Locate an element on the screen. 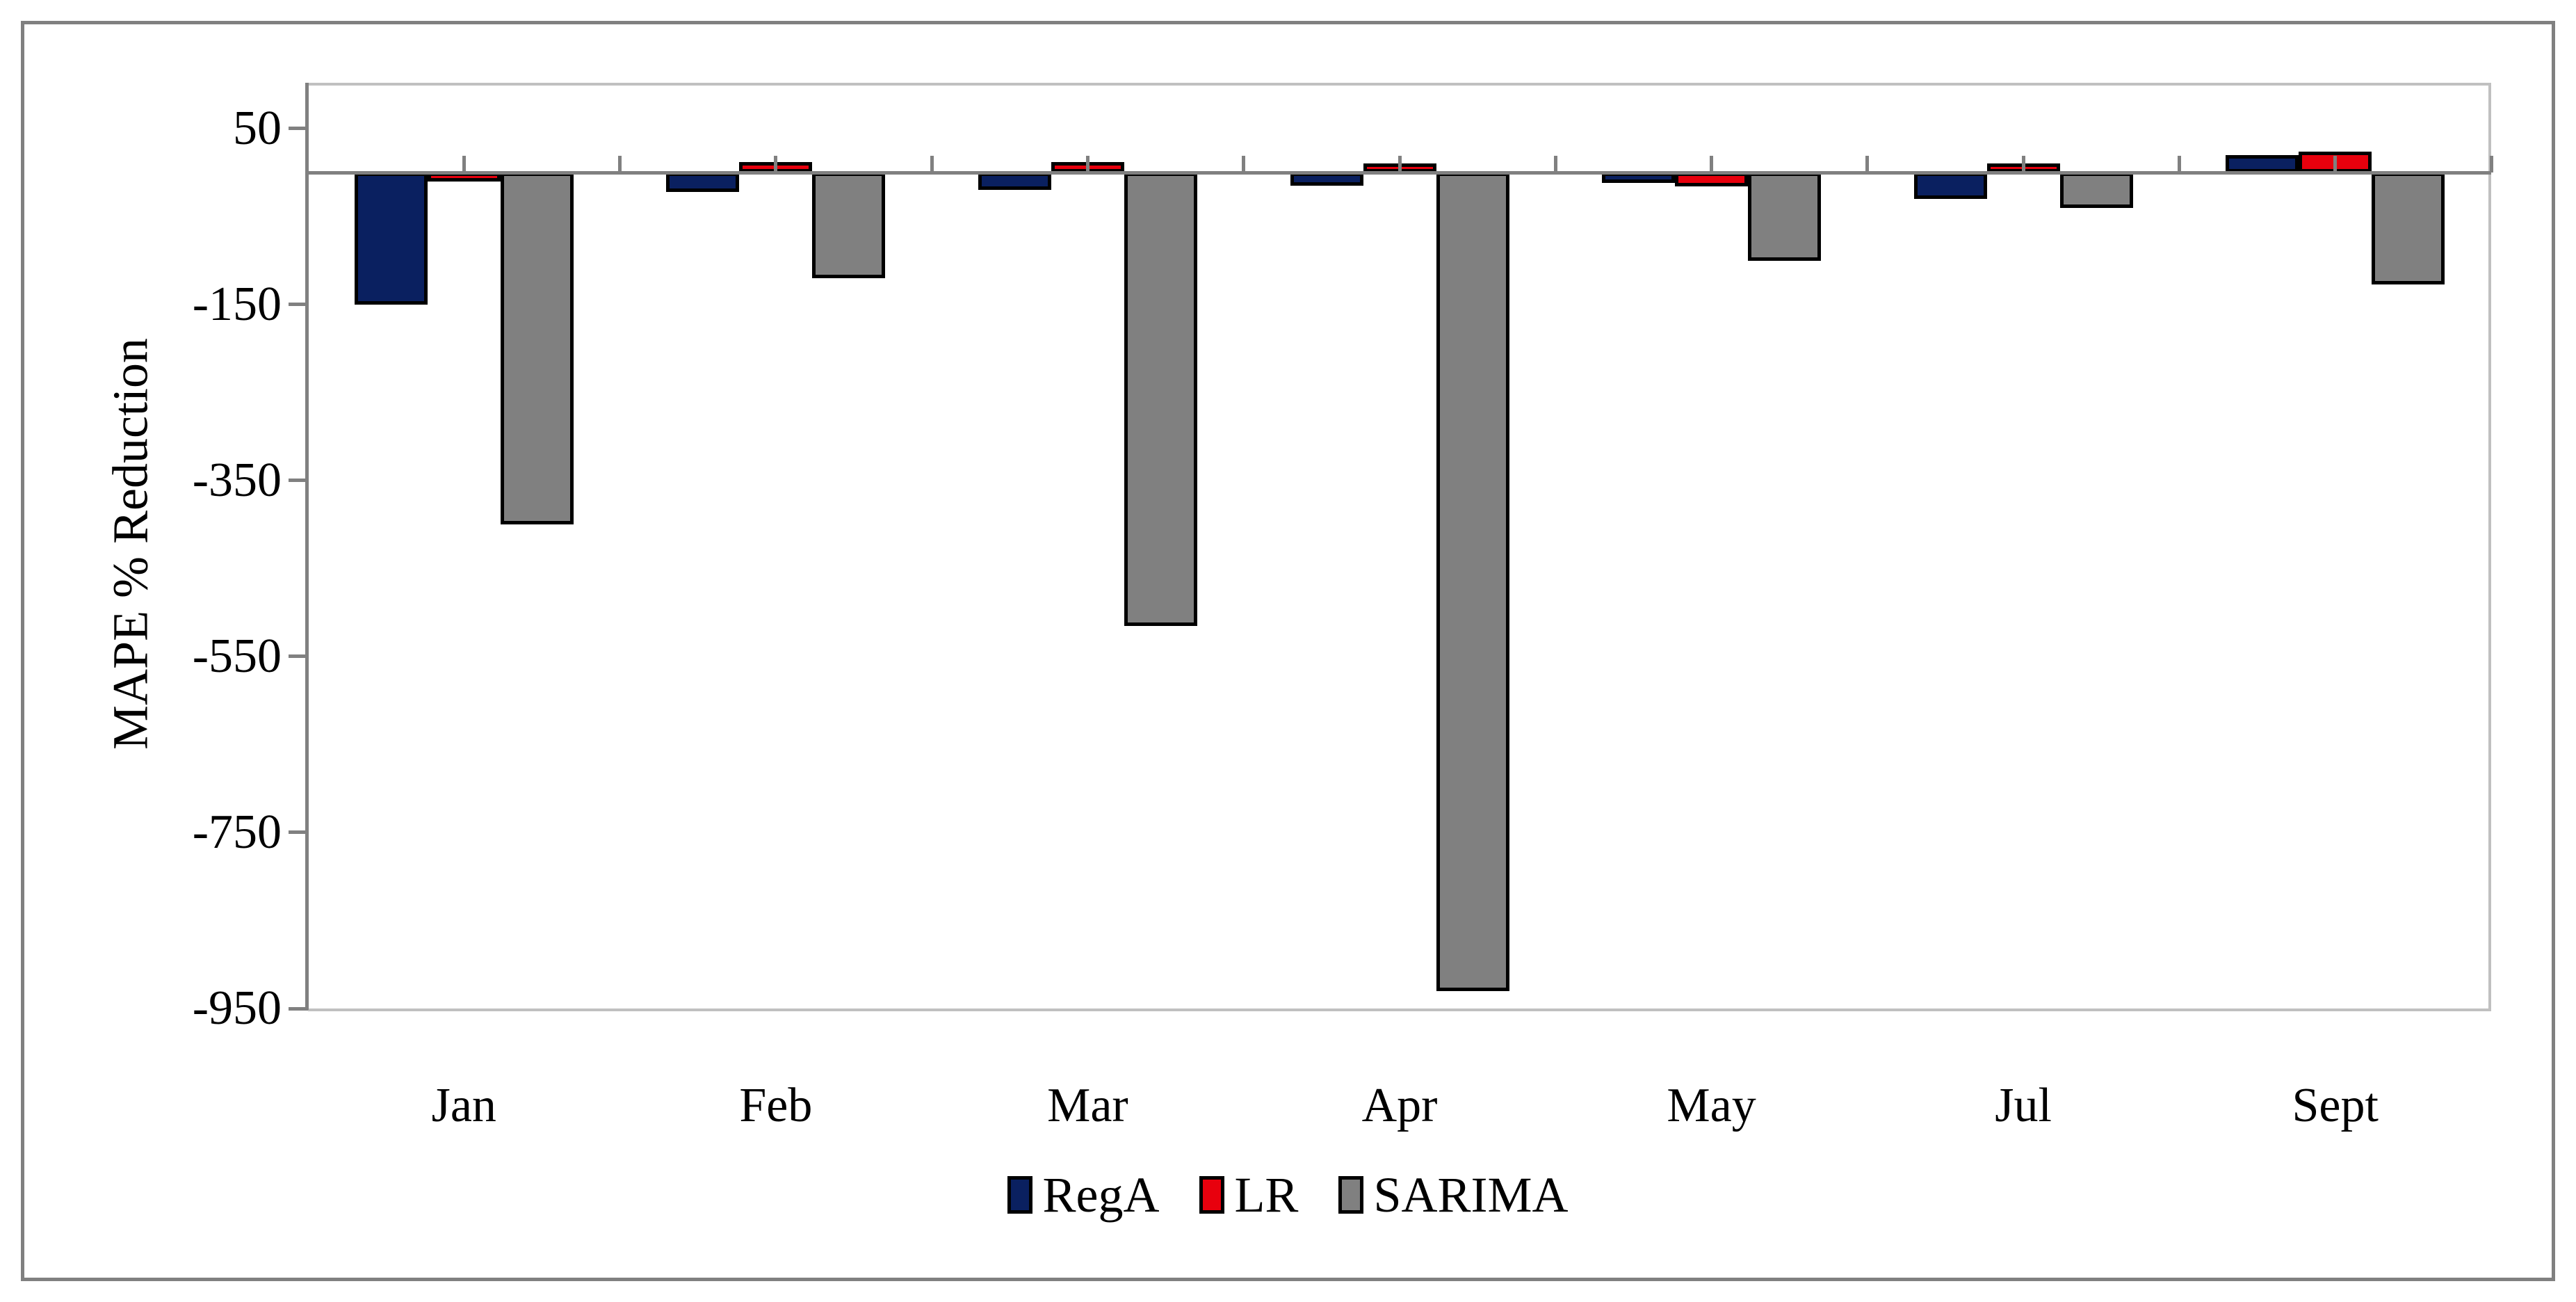  y-axis-tick-label: -350 is located at coordinates (237, 480).